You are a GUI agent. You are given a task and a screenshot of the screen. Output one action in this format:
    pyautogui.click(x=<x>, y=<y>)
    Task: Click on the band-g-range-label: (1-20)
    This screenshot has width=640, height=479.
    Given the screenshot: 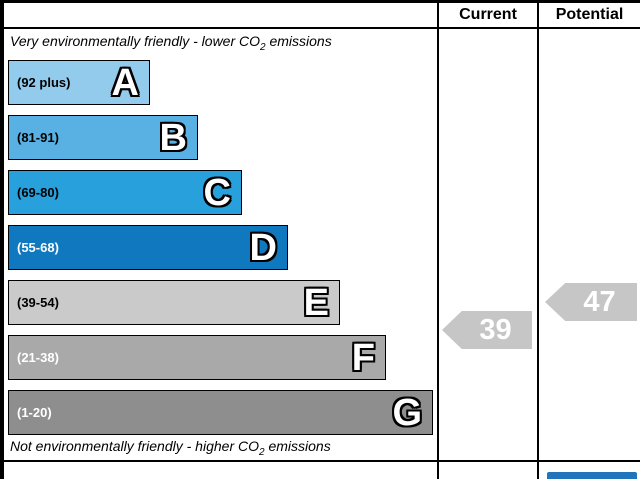 What is the action you would take?
    pyautogui.click(x=34, y=412)
    